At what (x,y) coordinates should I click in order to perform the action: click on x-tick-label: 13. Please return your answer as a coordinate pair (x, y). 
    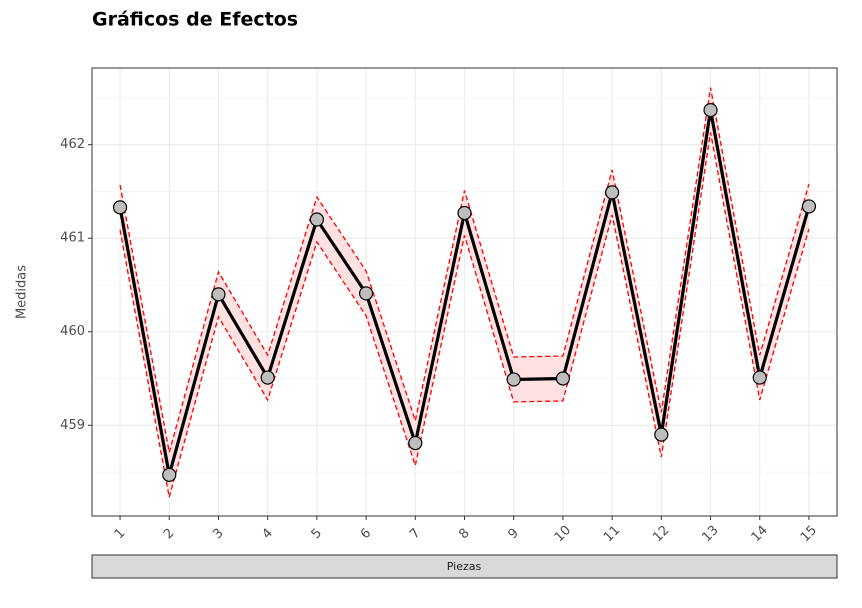
    Looking at the image, I should click on (710, 534).